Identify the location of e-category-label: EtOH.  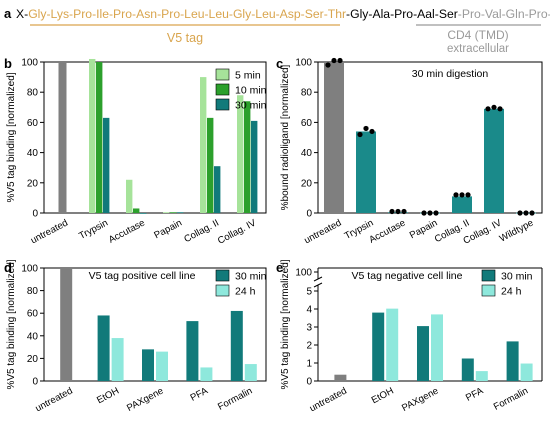
(383, 396).